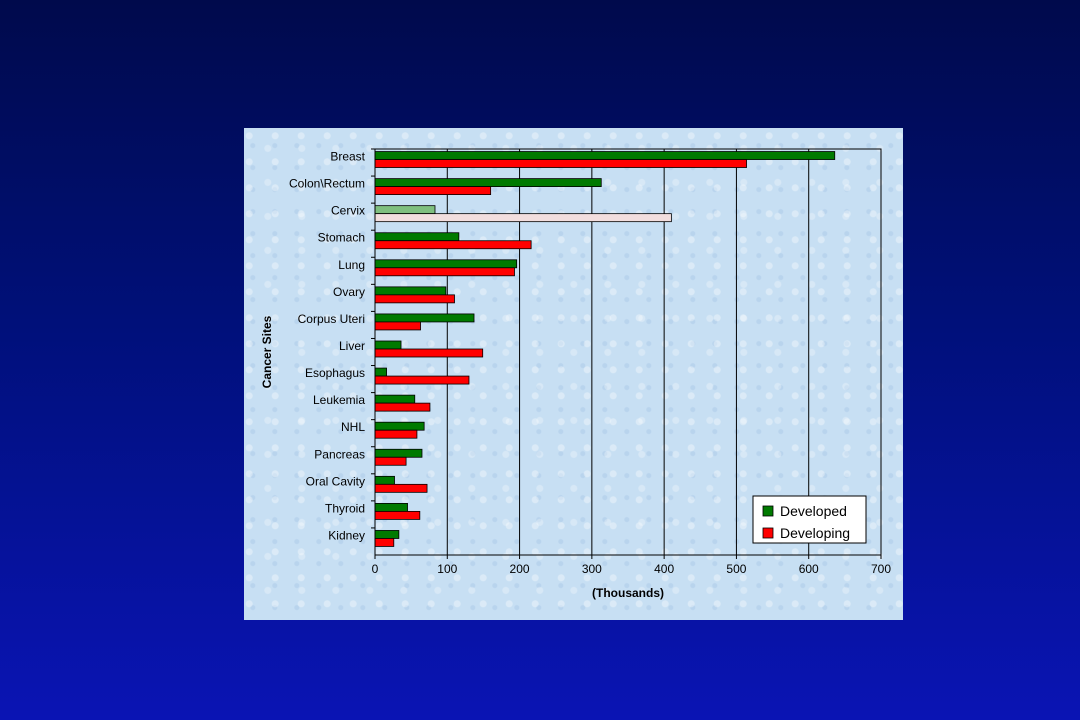 Image resolution: width=1080 pixels, height=720 pixels. I want to click on x-tick-label-300: 300, so click(592, 569).